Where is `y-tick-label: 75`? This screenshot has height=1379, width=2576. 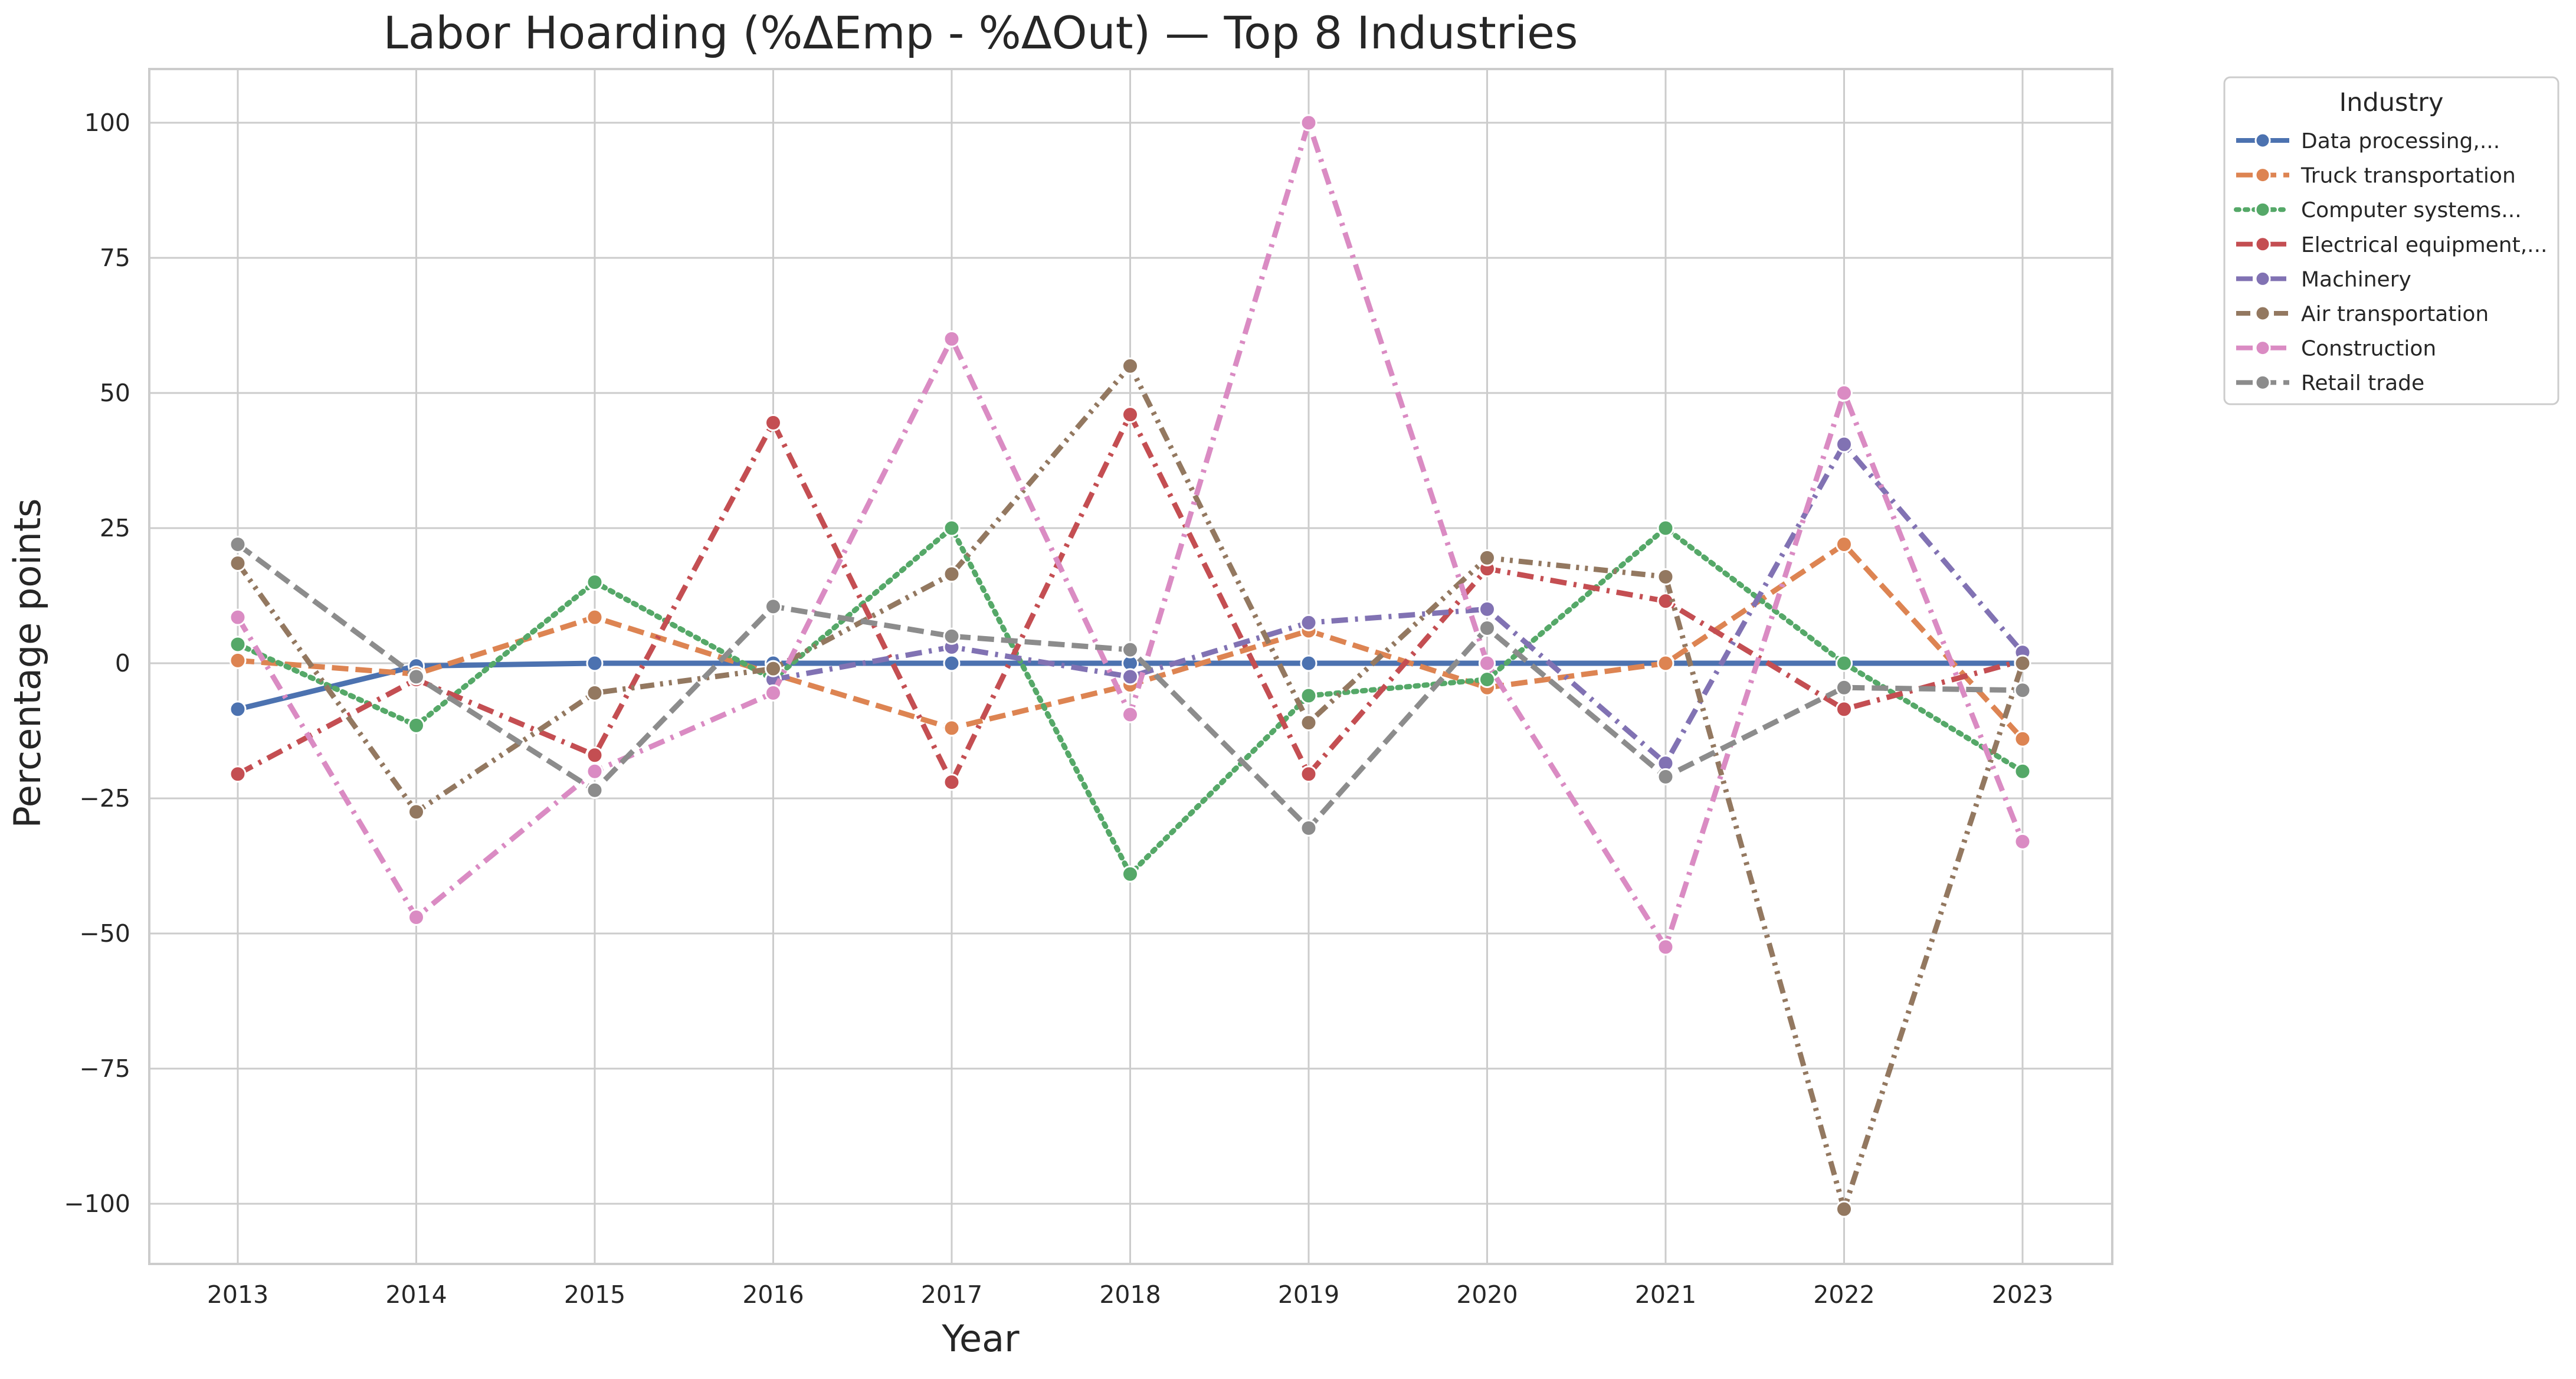 y-tick-label: 75 is located at coordinates (115, 258).